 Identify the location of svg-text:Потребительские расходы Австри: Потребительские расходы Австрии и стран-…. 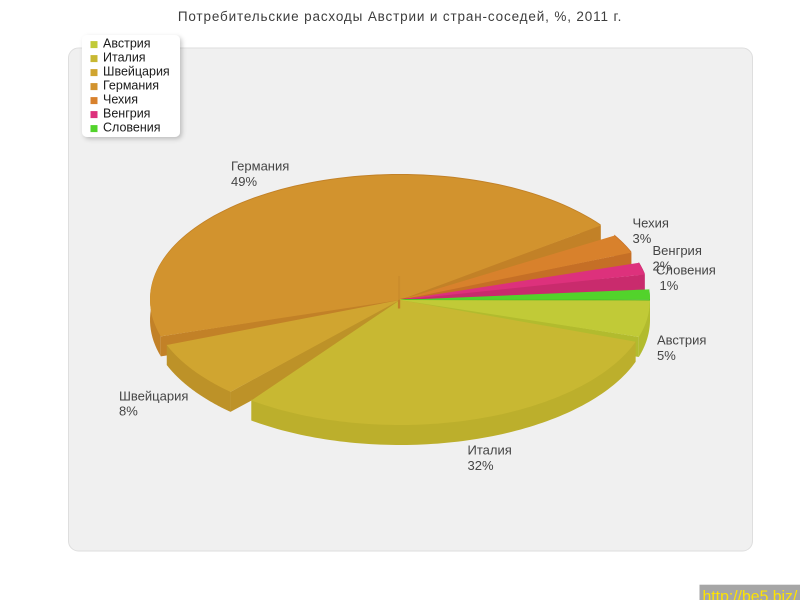
(400, 16).